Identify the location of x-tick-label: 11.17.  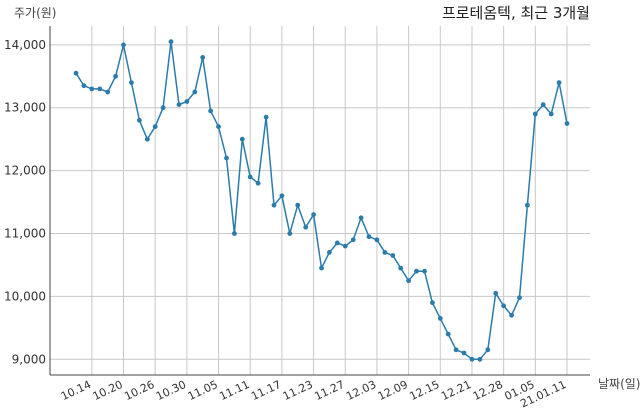
(266, 390).